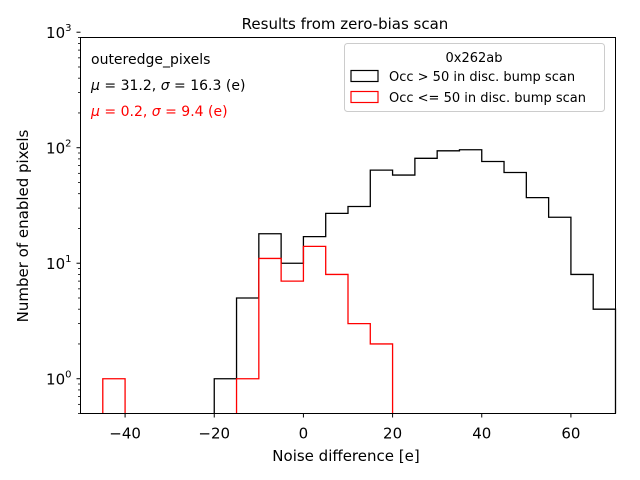 The image size is (640, 480). I want to click on chart-title: Results from zero-bias scan, so click(345, 24).